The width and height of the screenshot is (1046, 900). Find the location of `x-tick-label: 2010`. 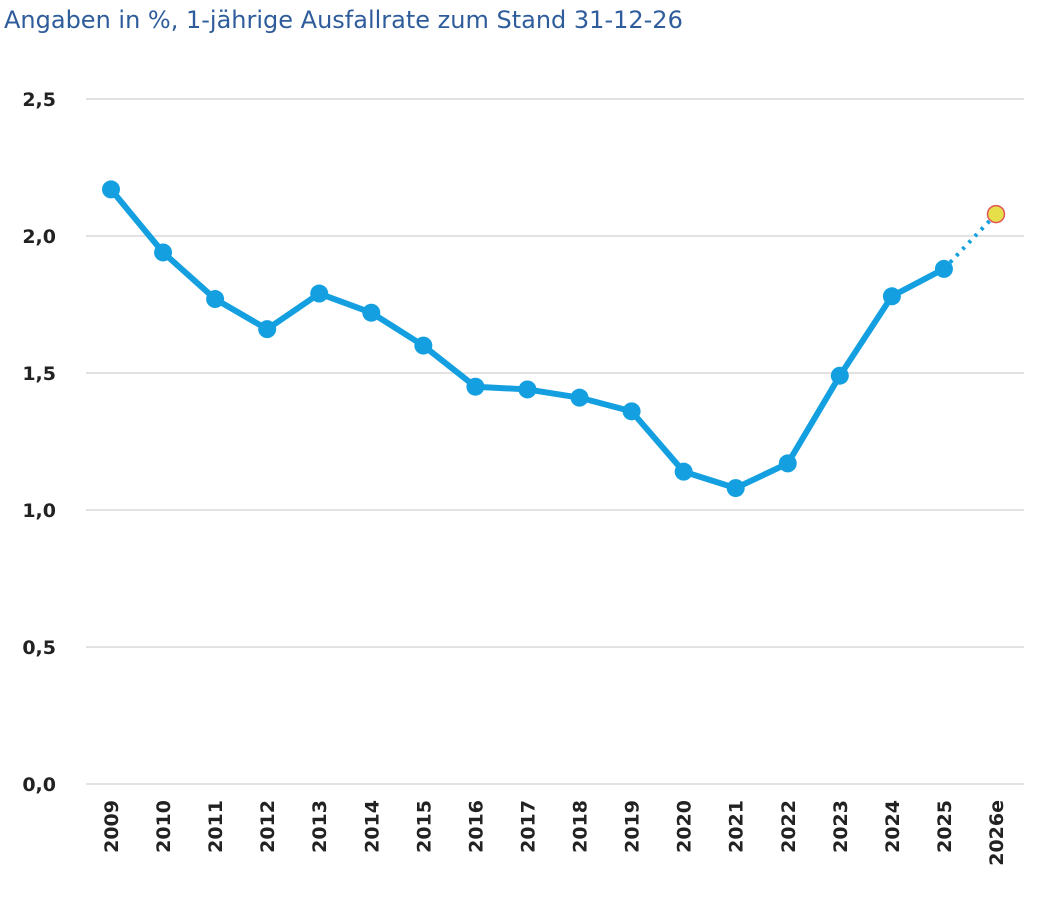

x-tick-label: 2010 is located at coordinates (164, 826).